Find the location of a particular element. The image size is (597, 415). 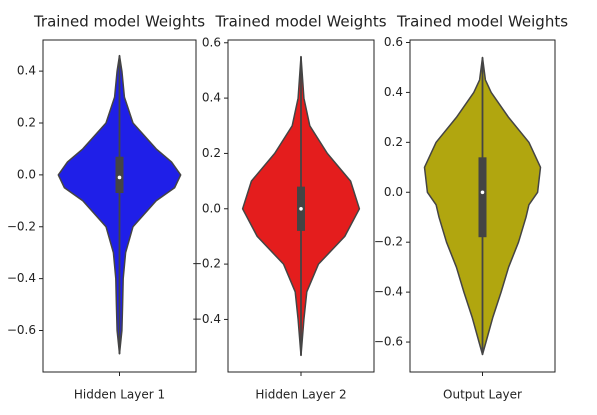

x-tick-label: Hidden Layer 2 is located at coordinates (300, 395).